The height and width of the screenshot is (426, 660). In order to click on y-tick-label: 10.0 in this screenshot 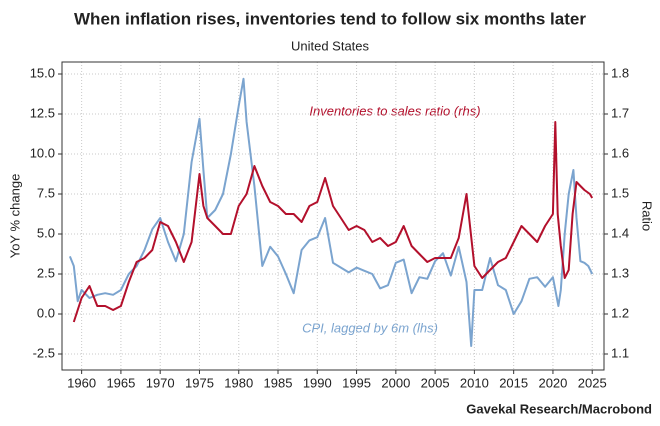, I will do `click(42, 152)`.